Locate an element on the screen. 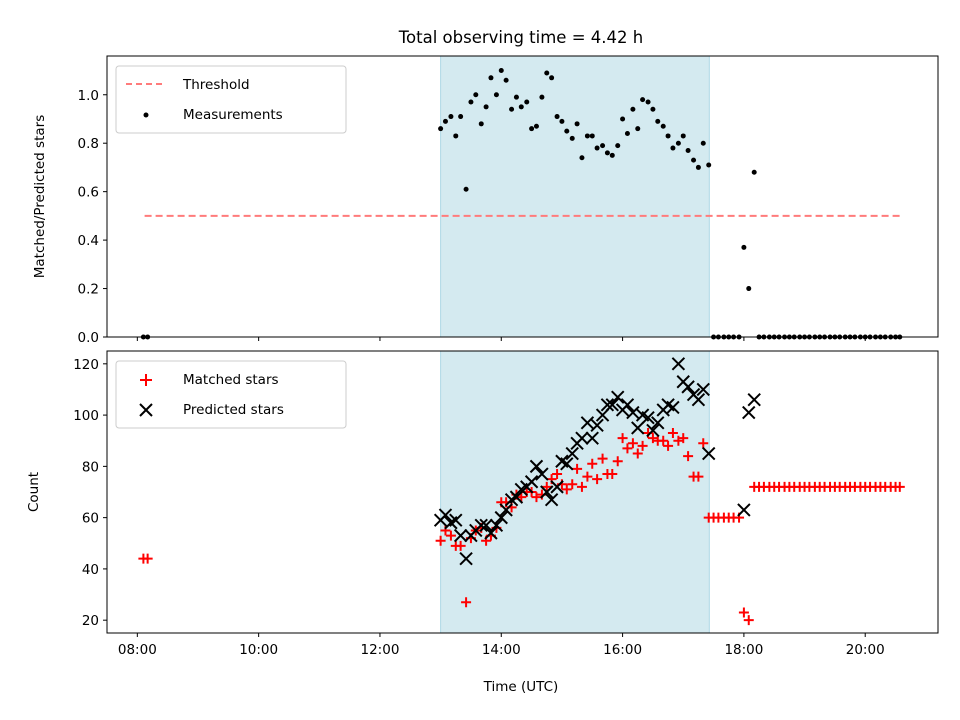 The width and height of the screenshot is (960, 720). count-x-axis: 08:00 10:00 12:00 14:00 16:00 18:00 20:00 is located at coordinates (501, 645).